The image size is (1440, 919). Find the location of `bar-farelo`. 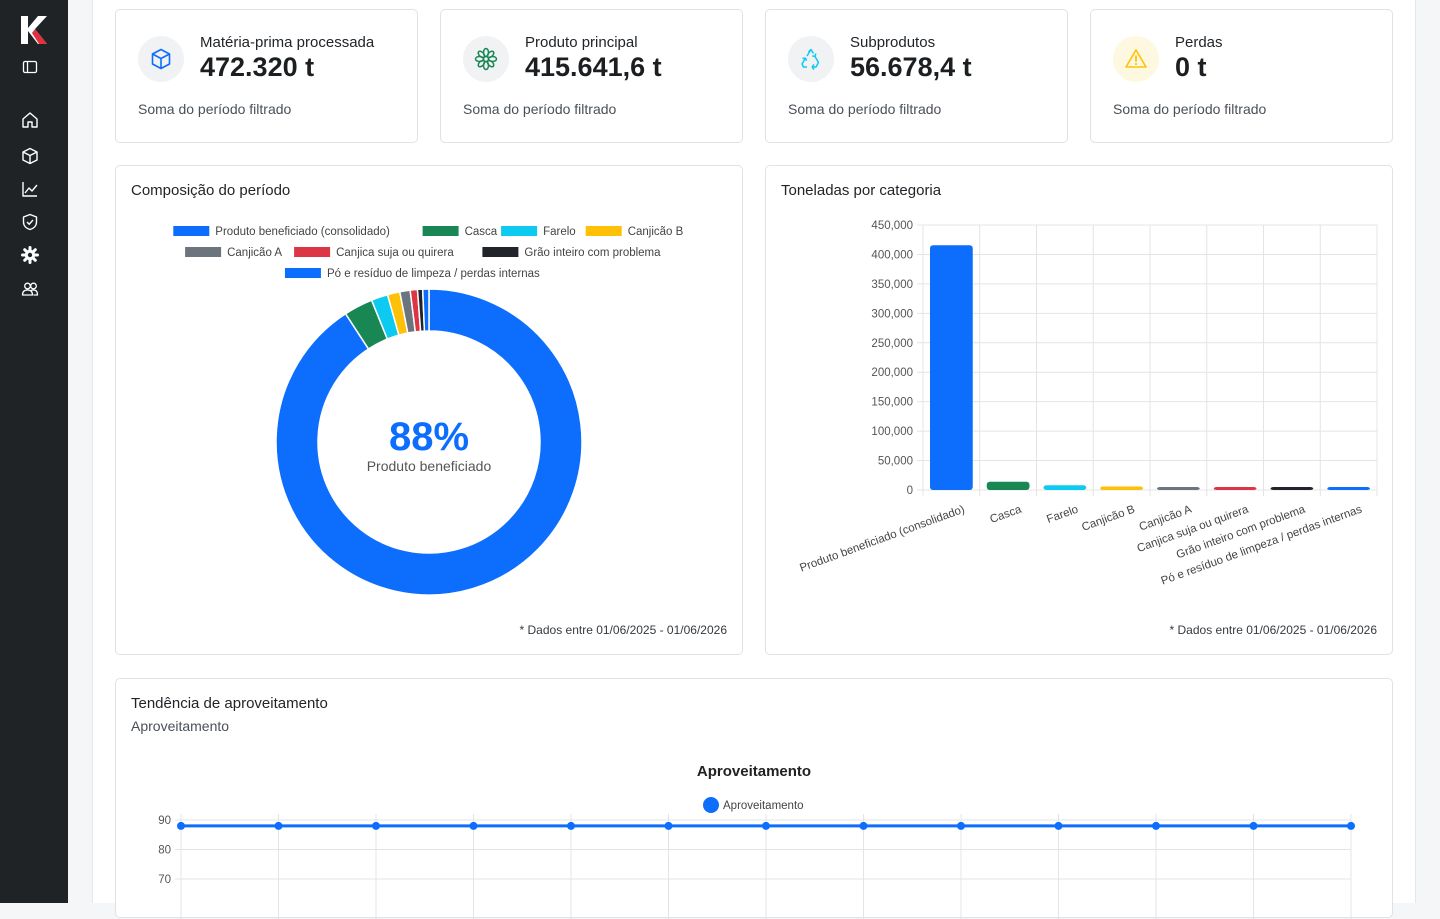

bar-farelo is located at coordinates (1065, 487).